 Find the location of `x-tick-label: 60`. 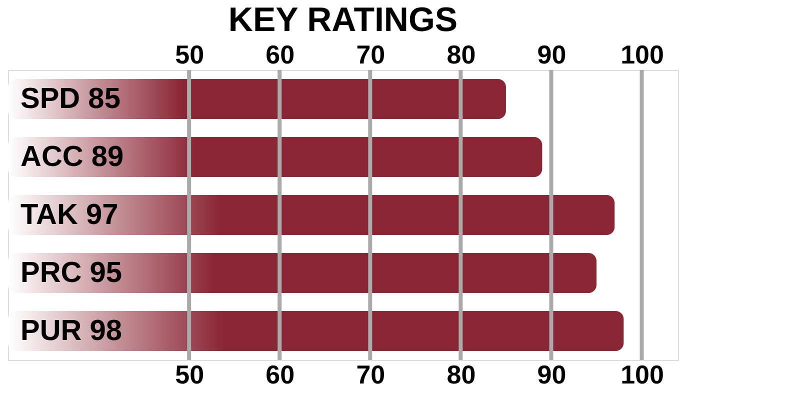

x-tick-label: 60 is located at coordinates (280, 375).